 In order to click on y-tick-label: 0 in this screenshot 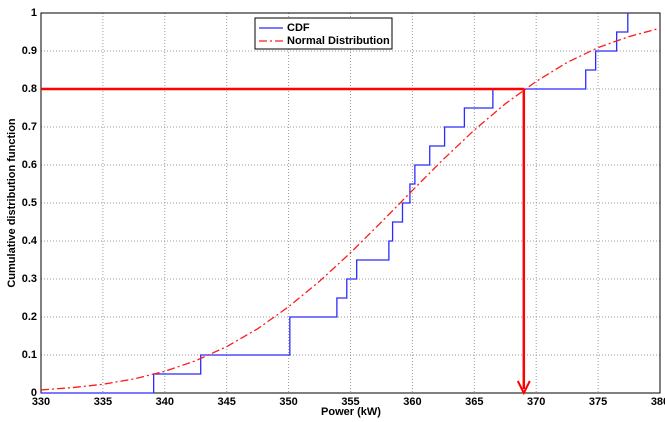, I will do `click(34, 393)`.